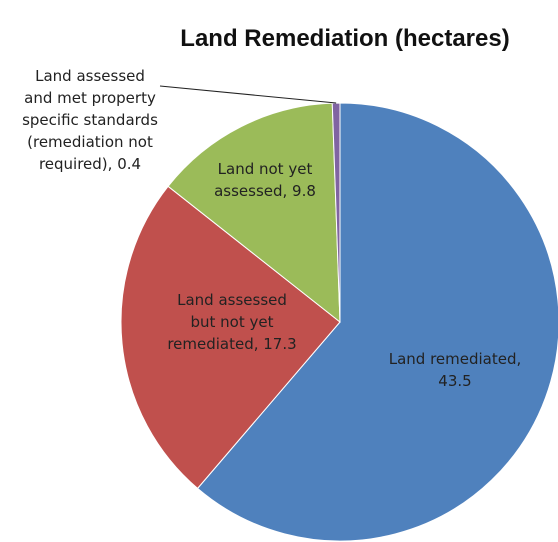  Describe the element at coordinates (265, 180) in the screenshot. I see `data-label: Land not yet assessed, 9.8` at that location.